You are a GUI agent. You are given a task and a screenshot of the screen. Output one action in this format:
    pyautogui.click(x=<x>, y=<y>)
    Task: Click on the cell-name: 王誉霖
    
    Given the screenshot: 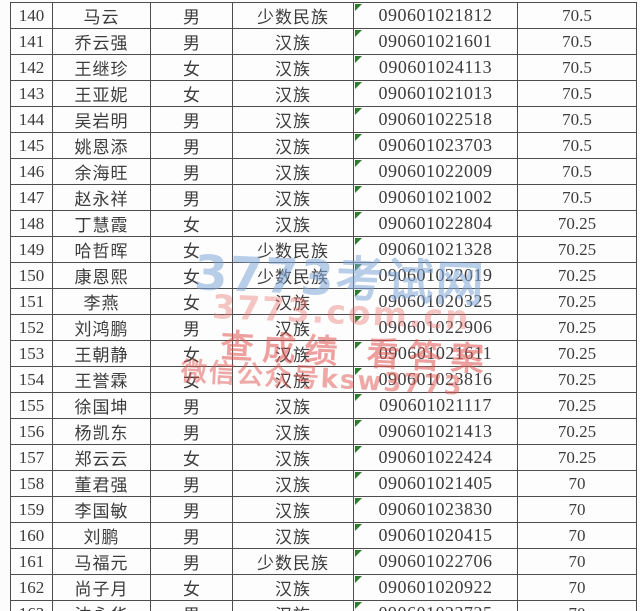 What is the action you would take?
    pyautogui.click(x=101, y=379)
    